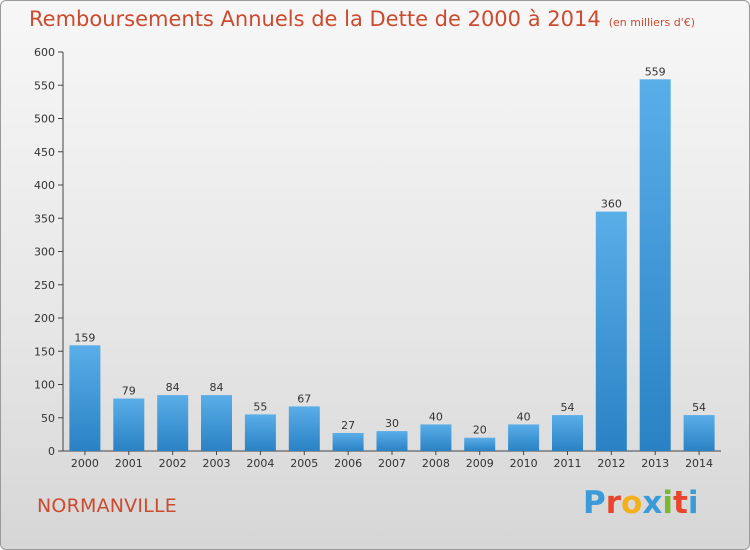 The image size is (750, 550). Describe the element at coordinates (632, 503) in the screenshot. I see `brand-letter: o` at that location.